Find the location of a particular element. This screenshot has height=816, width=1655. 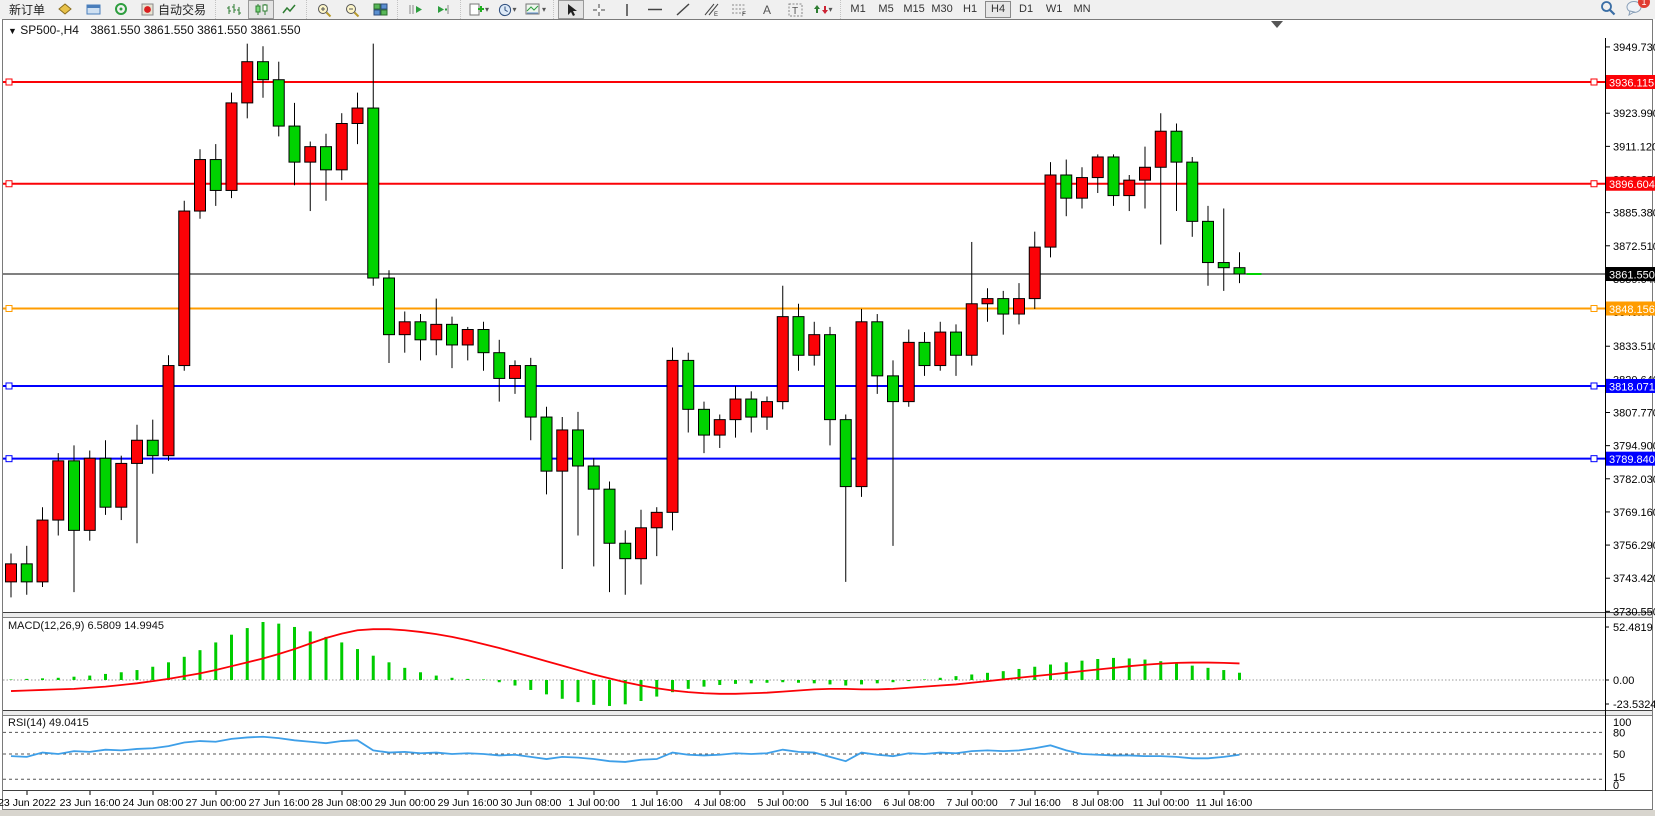

timeframe-button-m5: M5 is located at coordinates (886, 9).